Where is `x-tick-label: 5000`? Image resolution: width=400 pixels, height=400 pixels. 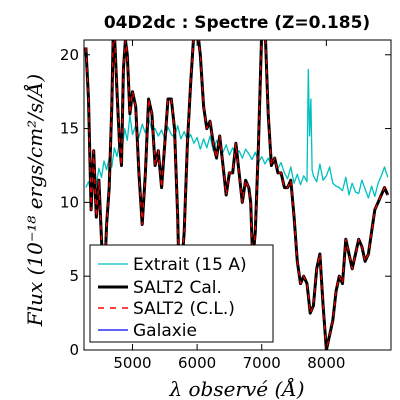
x-tick-label: 5000 is located at coordinates (132, 363).